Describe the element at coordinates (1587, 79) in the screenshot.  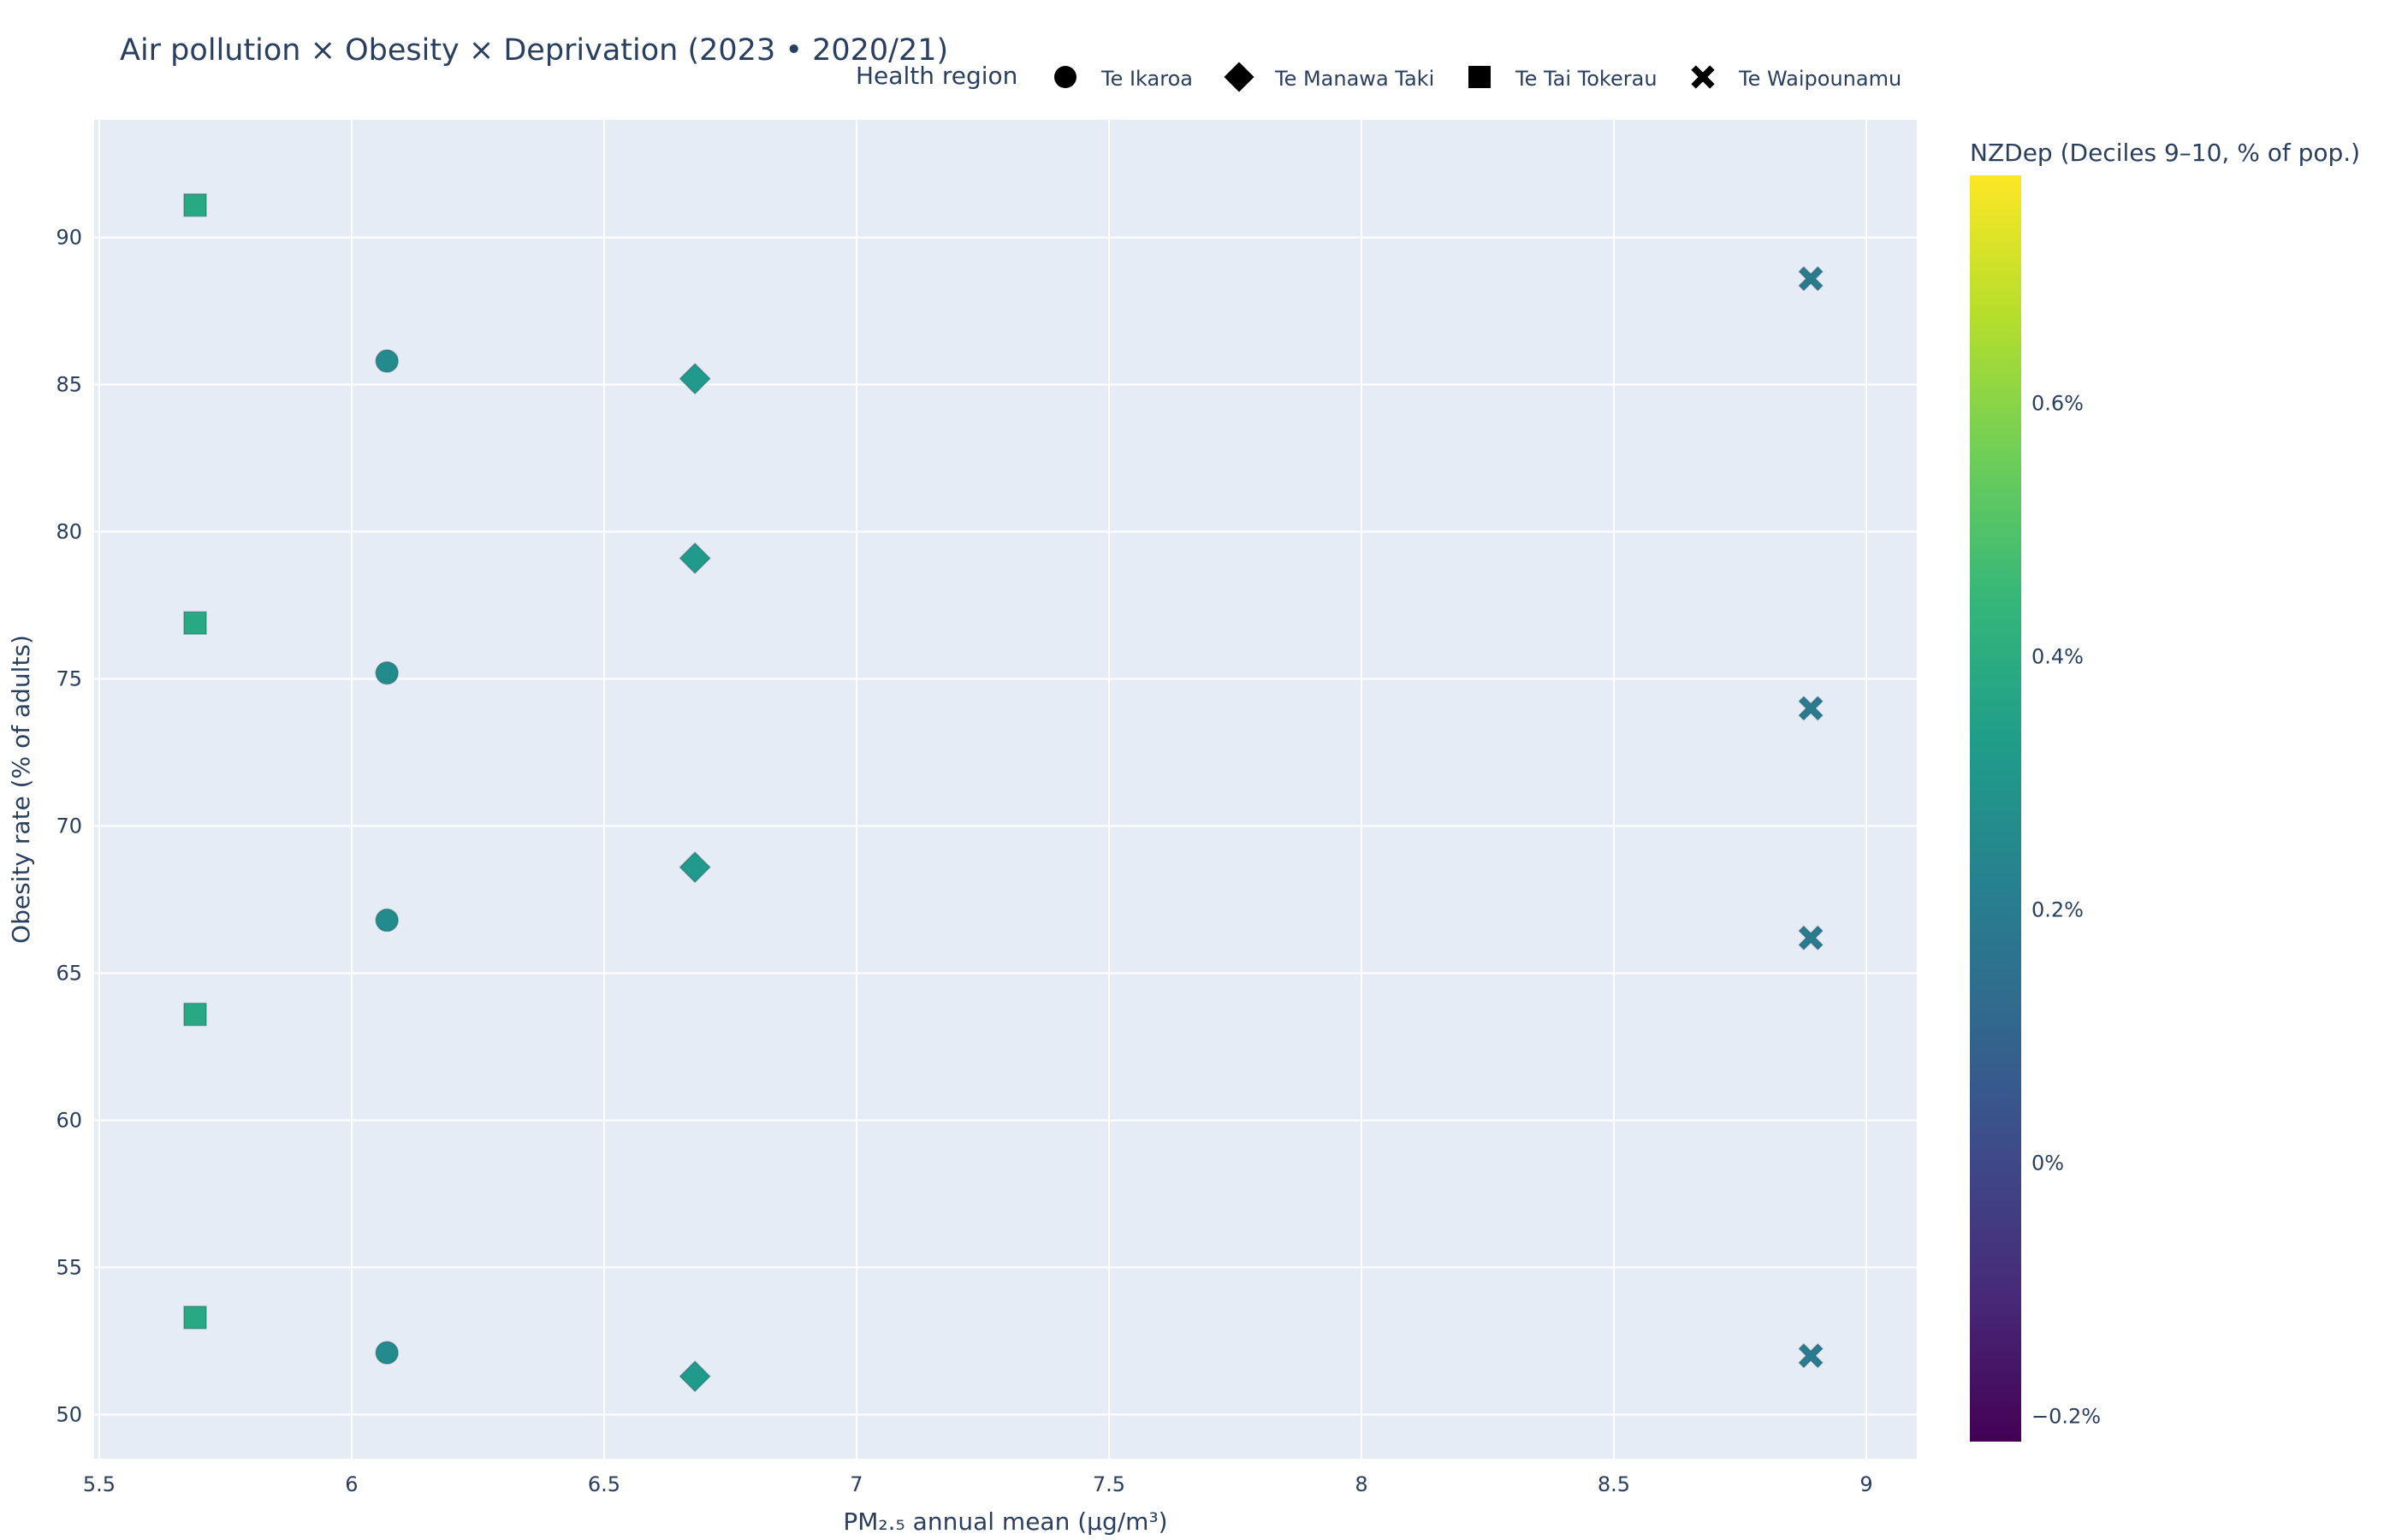
I see `legend-label: Te Tai Tokerau` at that location.